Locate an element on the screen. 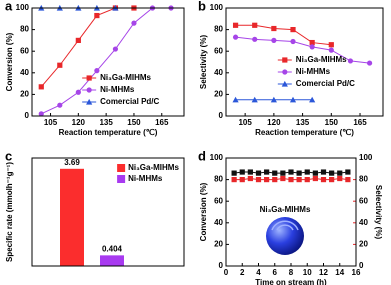 Image resolution: width=391 pixels, height=285 pixels. y2-tick-label: 0 is located at coordinates (361, 265).